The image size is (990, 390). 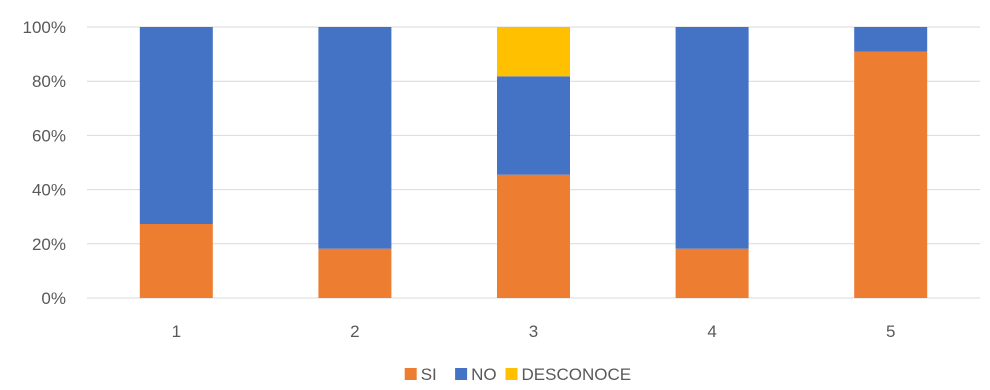 What do you see at coordinates (484, 374) in the screenshot?
I see `legend-label-no: NO` at bounding box center [484, 374].